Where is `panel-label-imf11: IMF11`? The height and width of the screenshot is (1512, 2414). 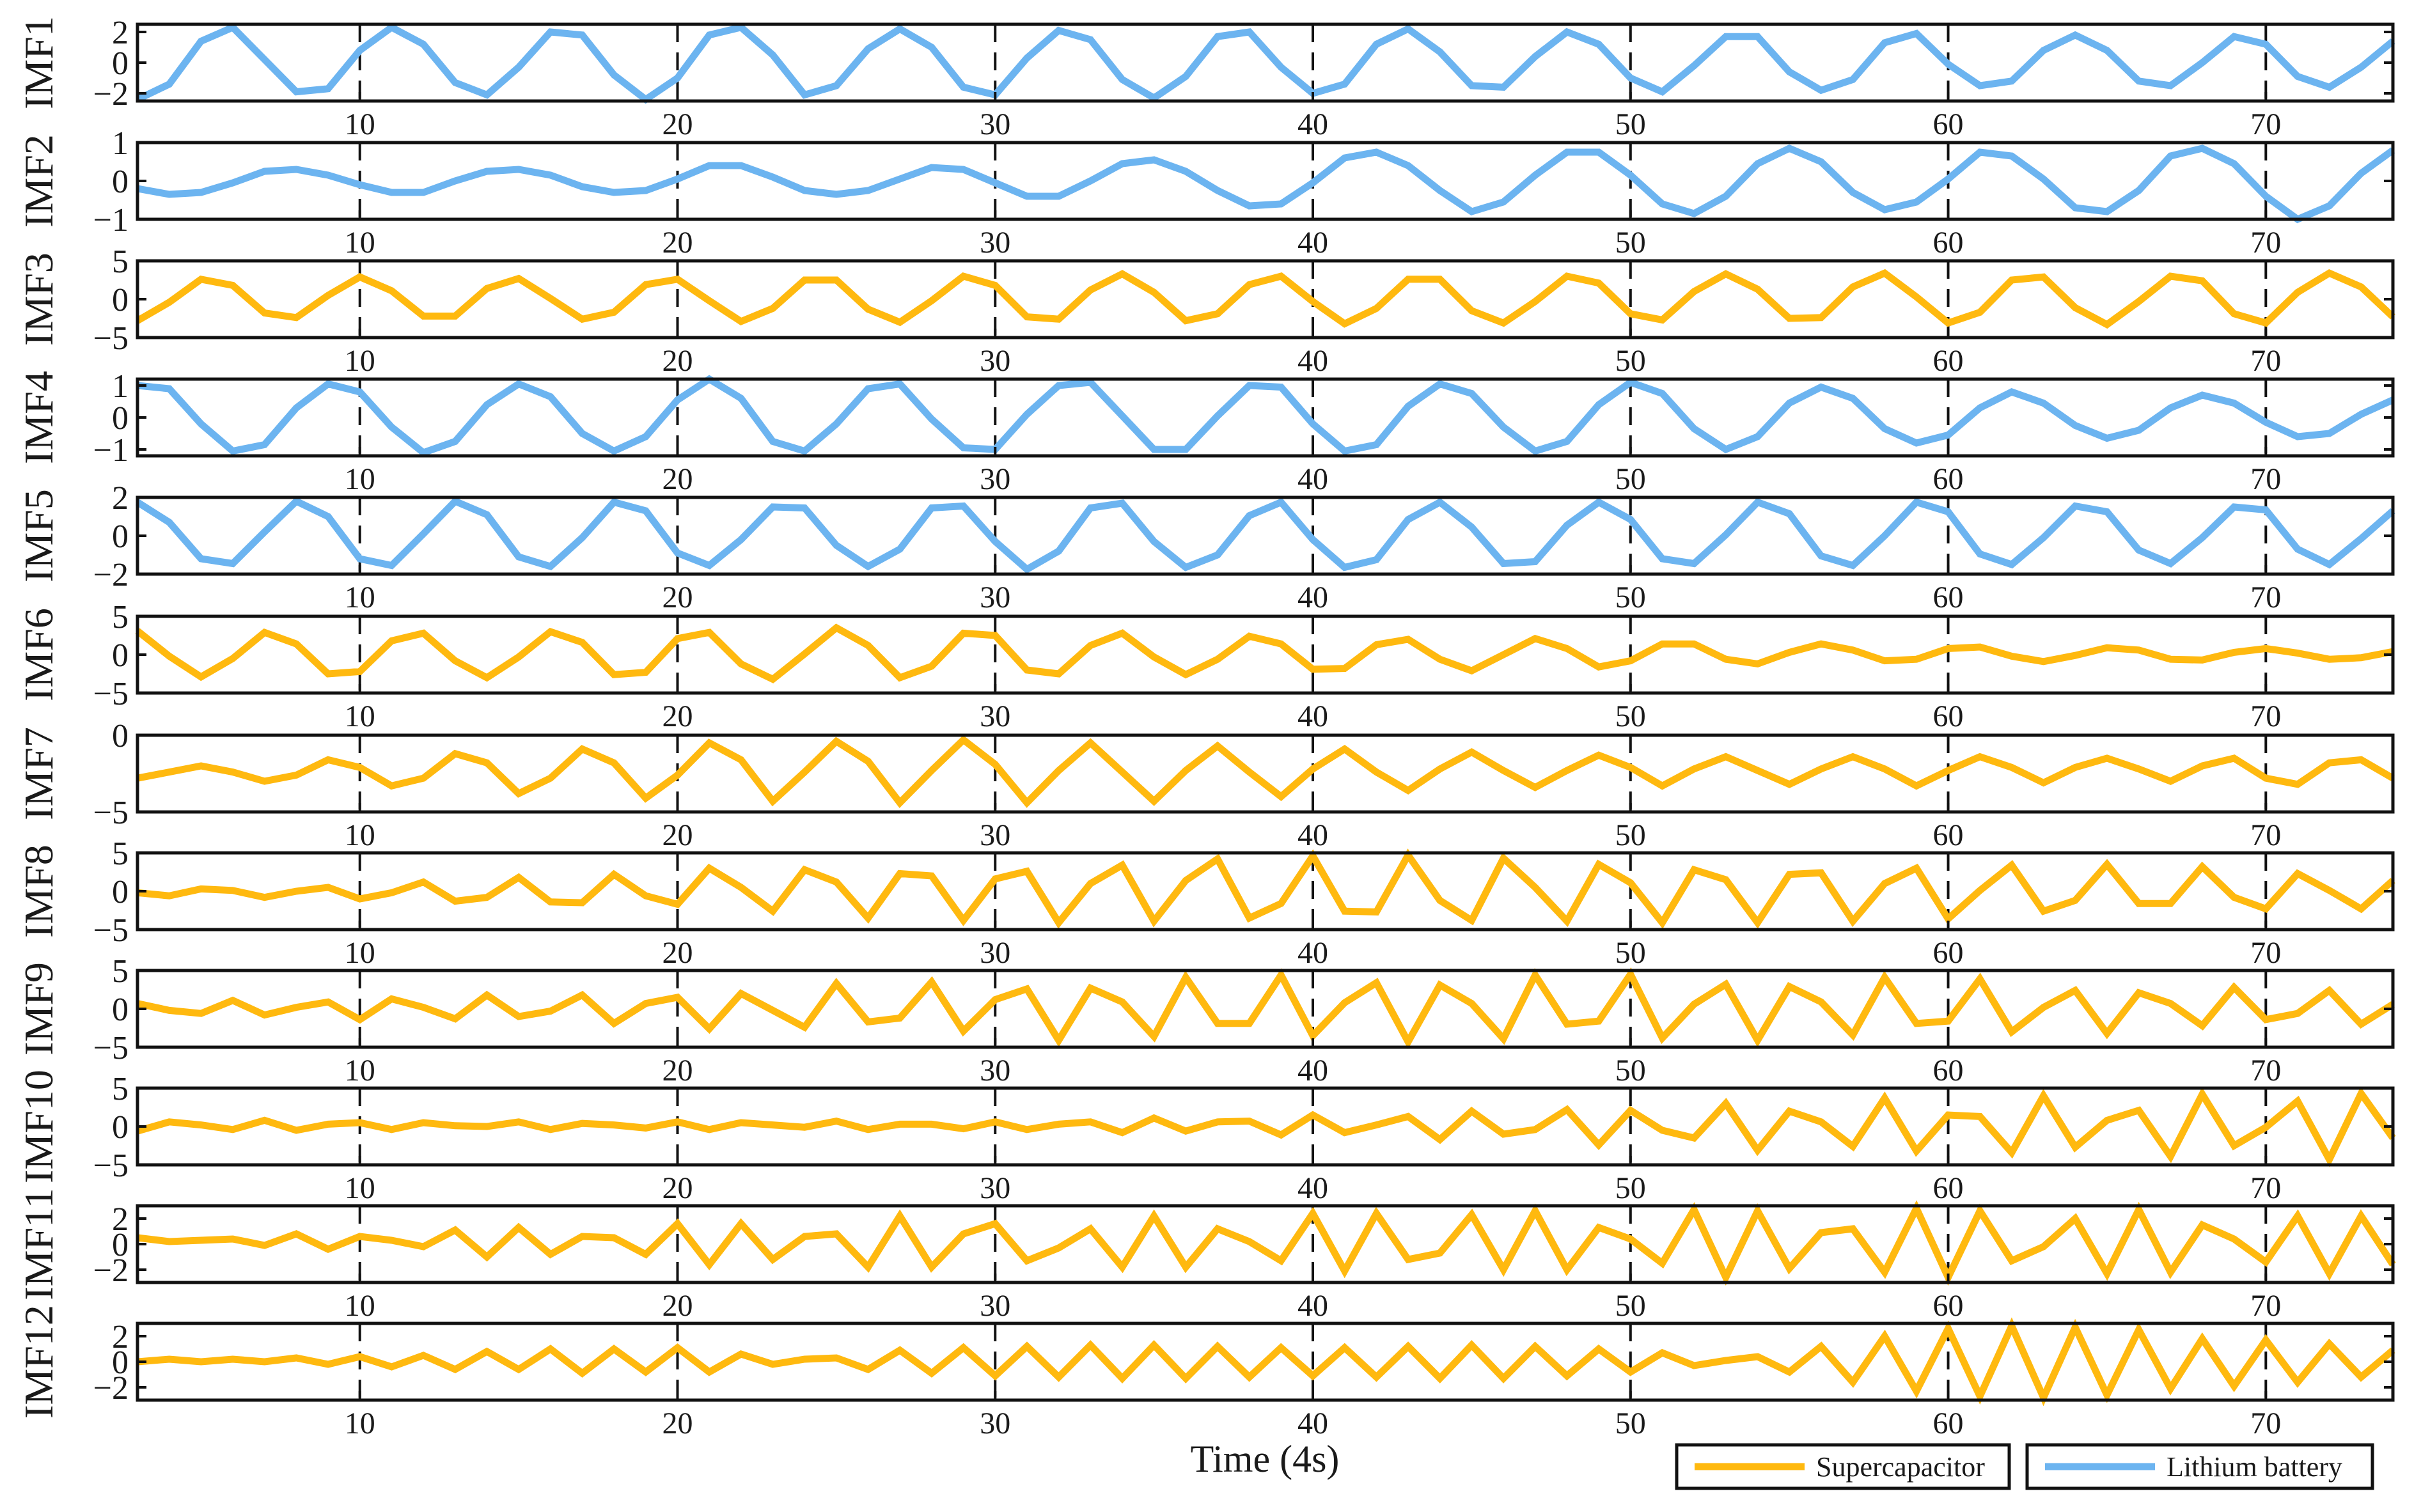 panel-label-imf11: IMF11 is located at coordinates (38, 1244).